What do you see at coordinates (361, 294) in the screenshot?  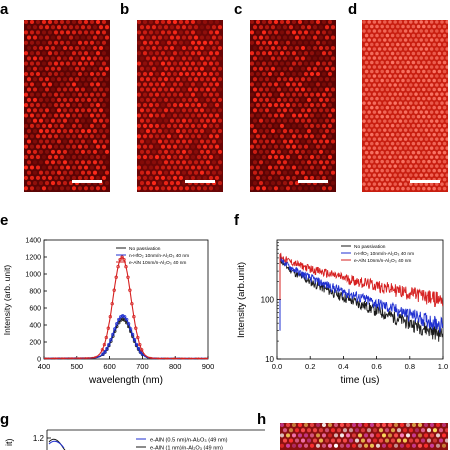 I see `chart-f-series-line` at bounding box center [361, 294].